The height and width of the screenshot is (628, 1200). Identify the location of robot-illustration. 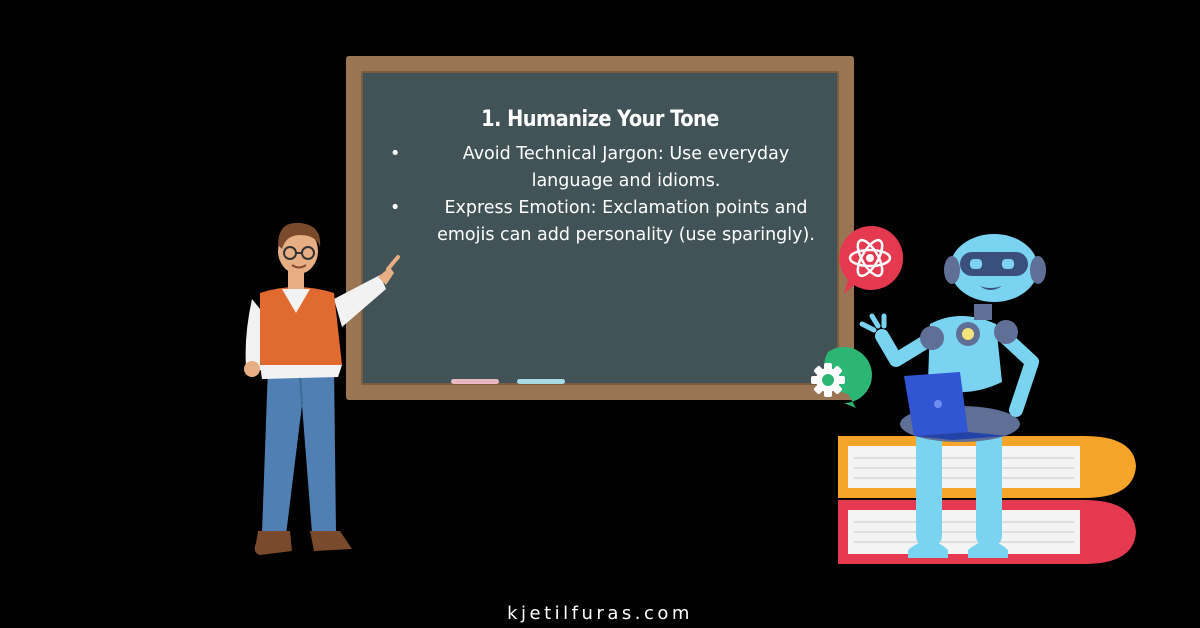
(952, 396).